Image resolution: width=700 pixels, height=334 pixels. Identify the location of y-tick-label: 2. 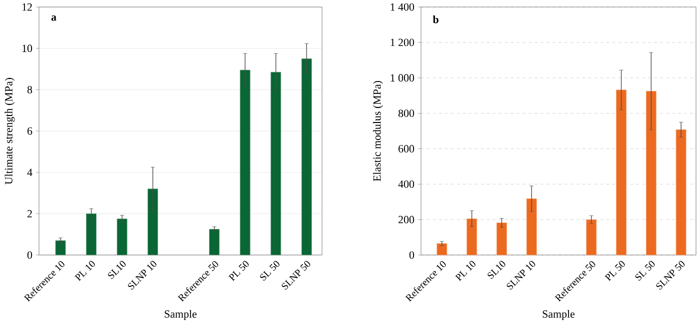
(29, 214).